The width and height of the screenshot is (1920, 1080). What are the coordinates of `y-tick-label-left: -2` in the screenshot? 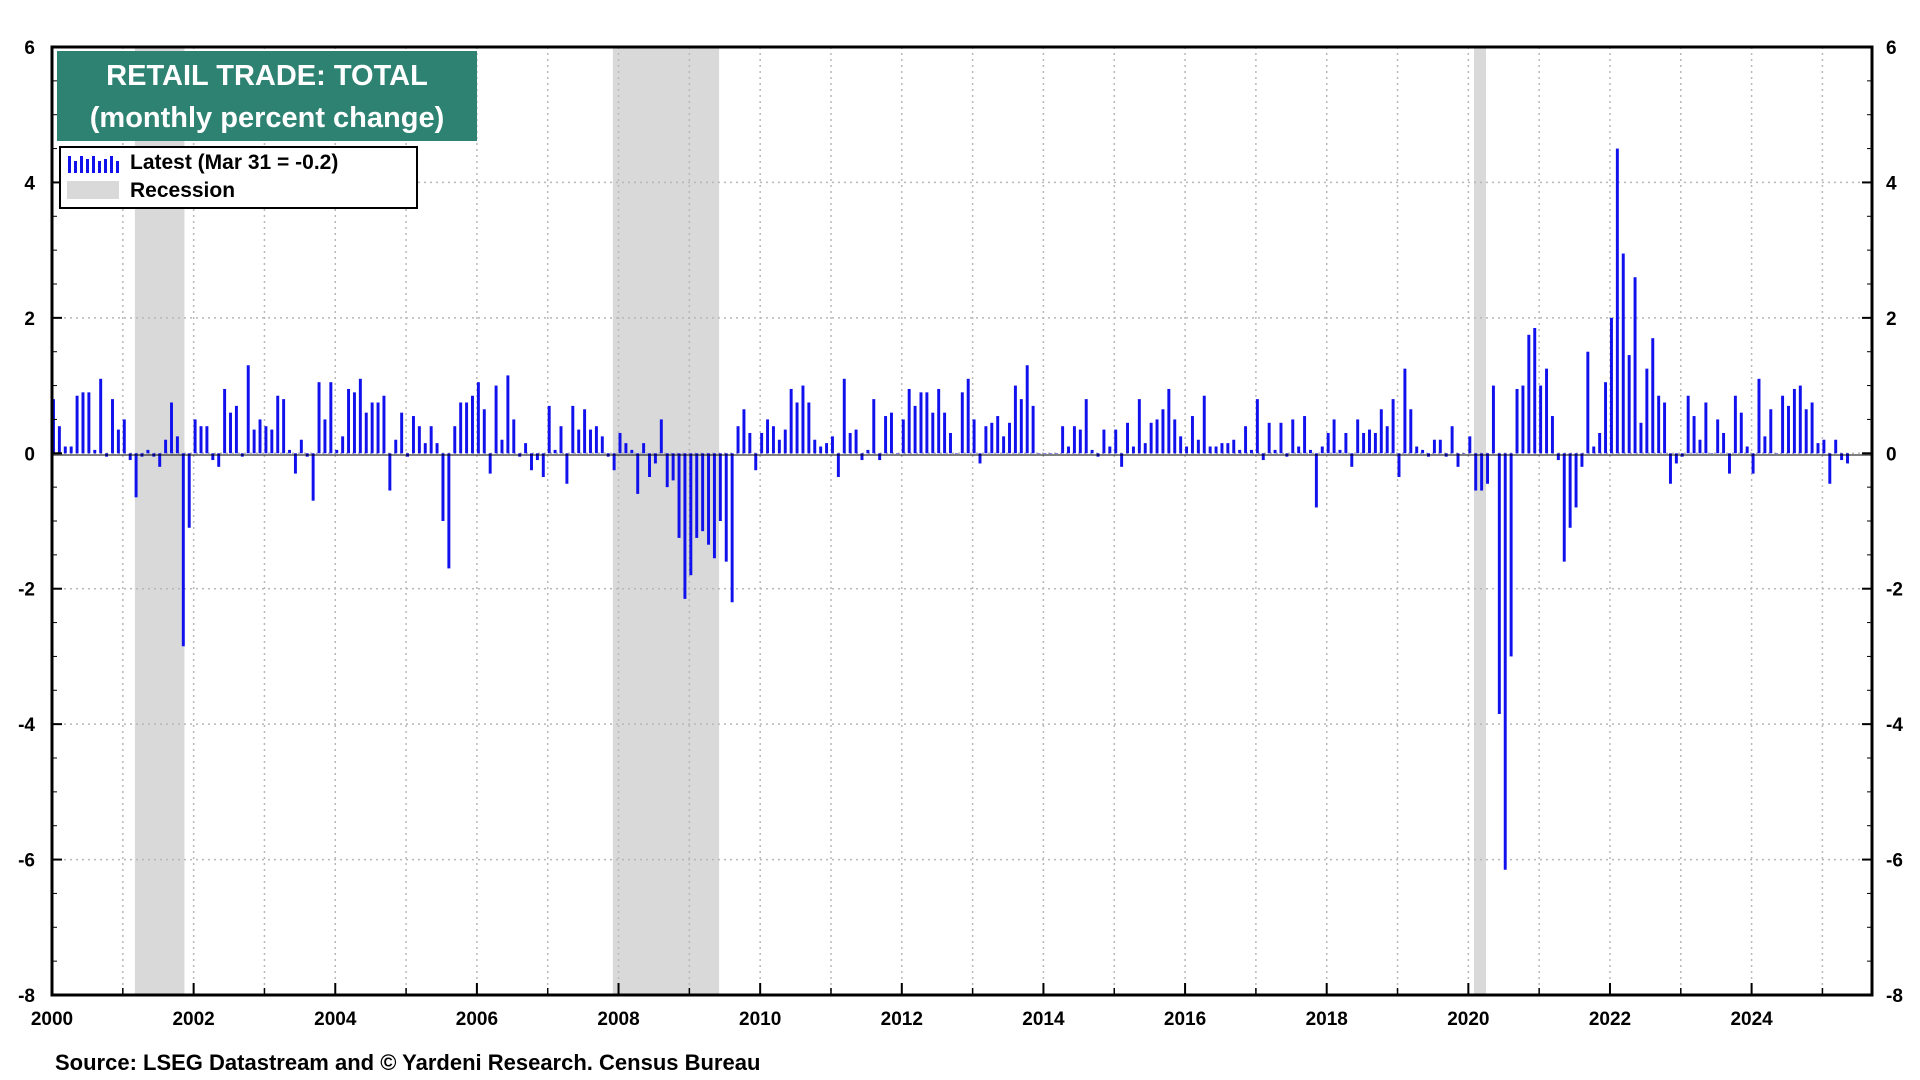 It's located at (26, 590).